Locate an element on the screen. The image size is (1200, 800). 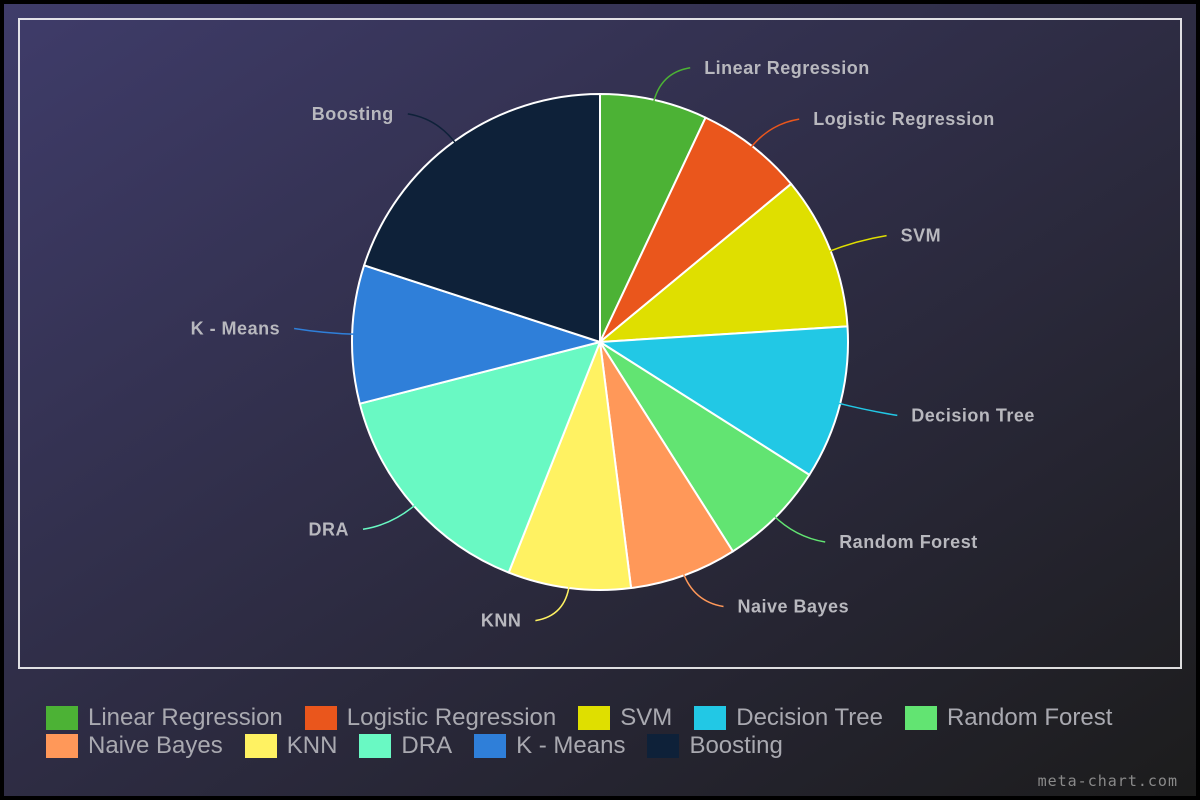
leader-line-decision-tree is located at coordinates (867, 409).